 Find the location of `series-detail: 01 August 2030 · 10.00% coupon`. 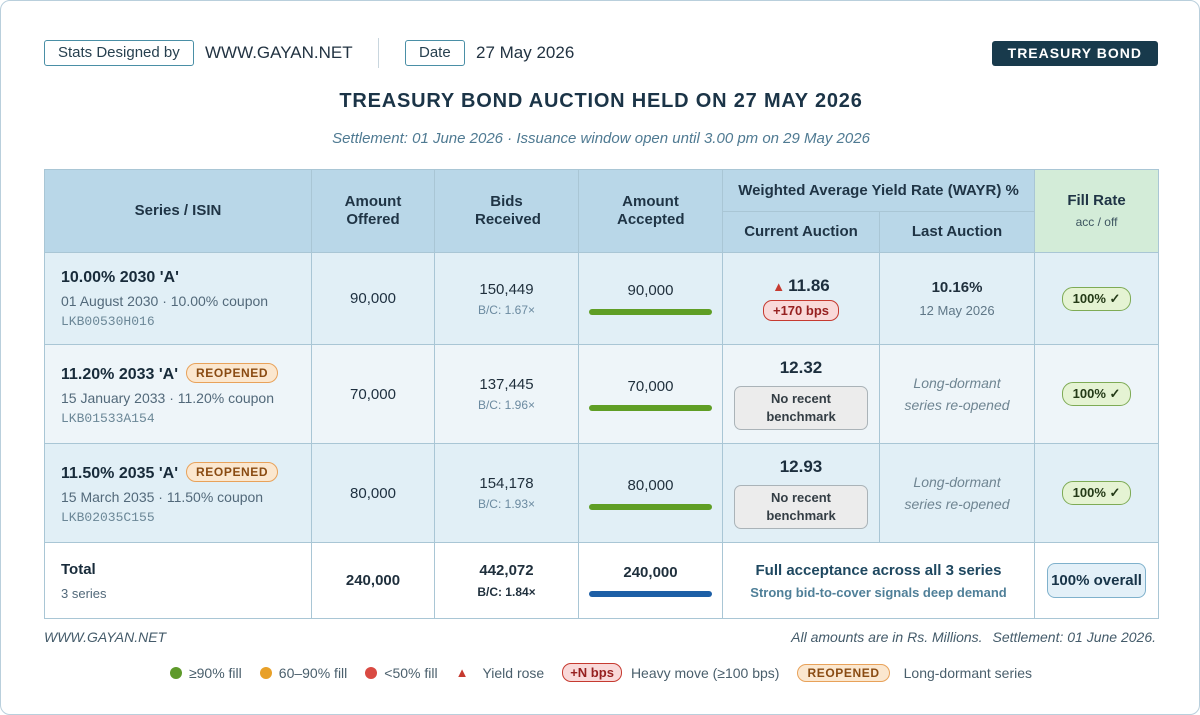

series-detail: 01 August 2030 · 10.00% coupon is located at coordinates (165, 300).